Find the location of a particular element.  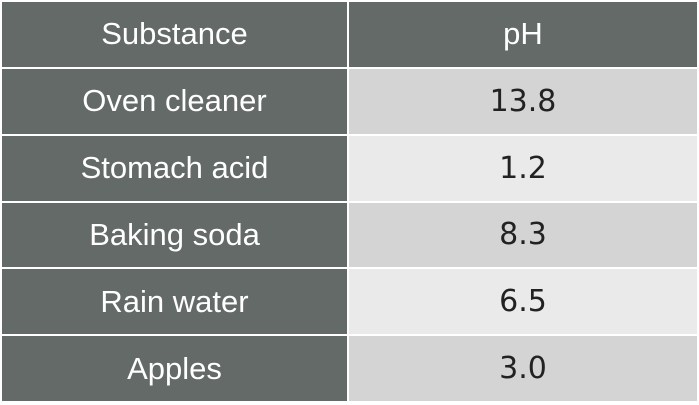

row-2-substance: Stomach acid is located at coordinates (174, 168).